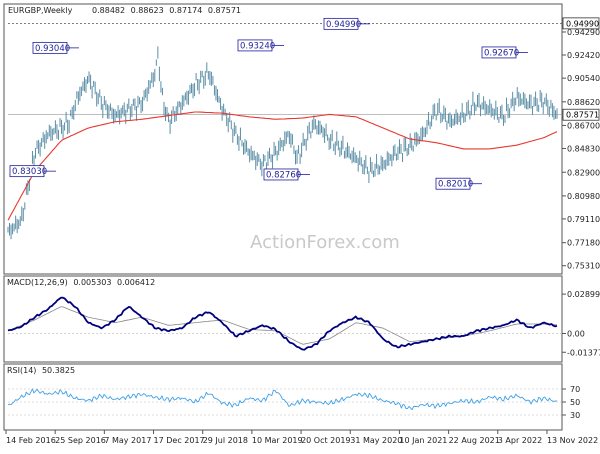 This screenshot has width=600, height=454. Describe the element at coordinates (127, 440) in the screenshot. I see `x-tick-label: 7 May 2017` at that location.